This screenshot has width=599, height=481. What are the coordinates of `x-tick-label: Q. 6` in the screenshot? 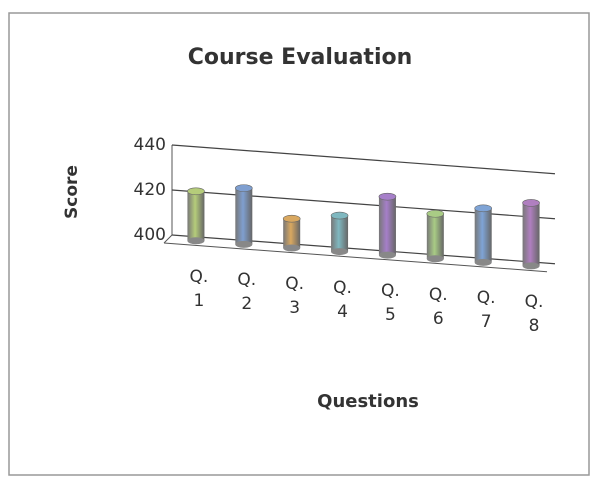 It's located at (438, 306).